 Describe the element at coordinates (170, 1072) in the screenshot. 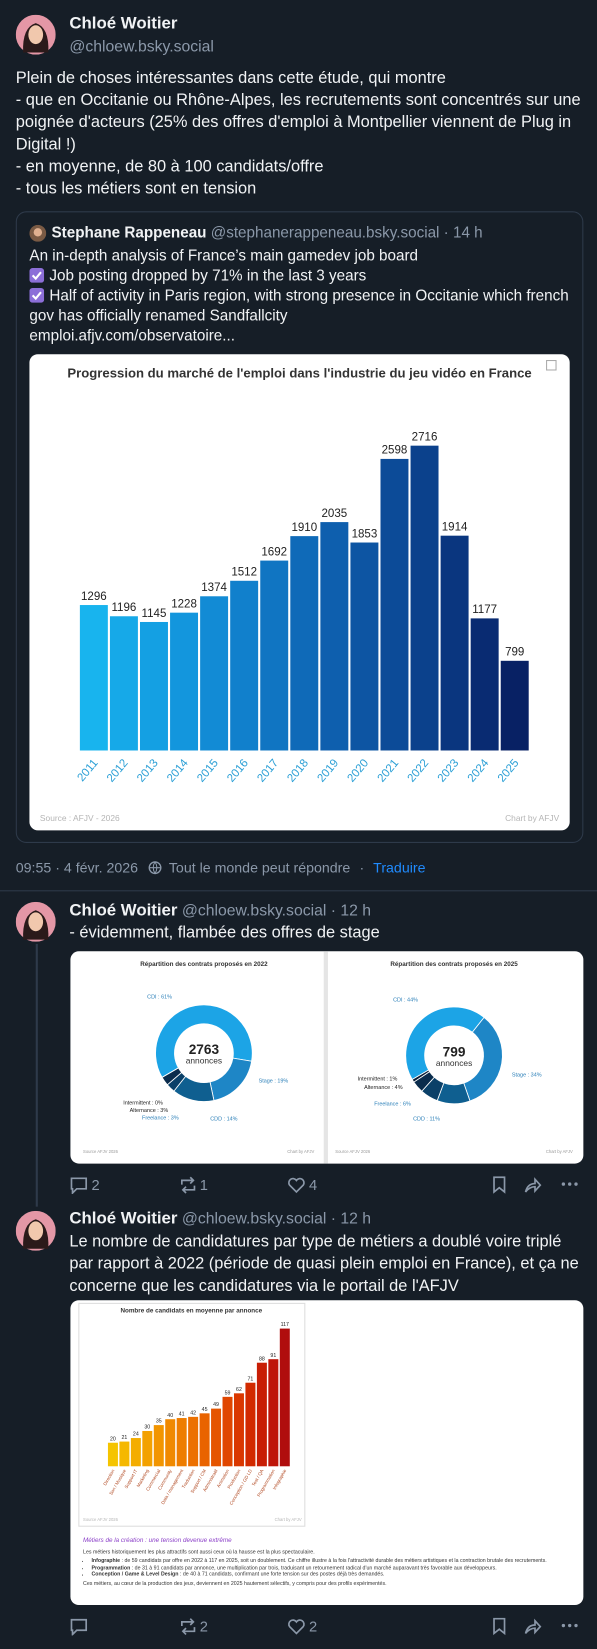

I see `slice` at that location.